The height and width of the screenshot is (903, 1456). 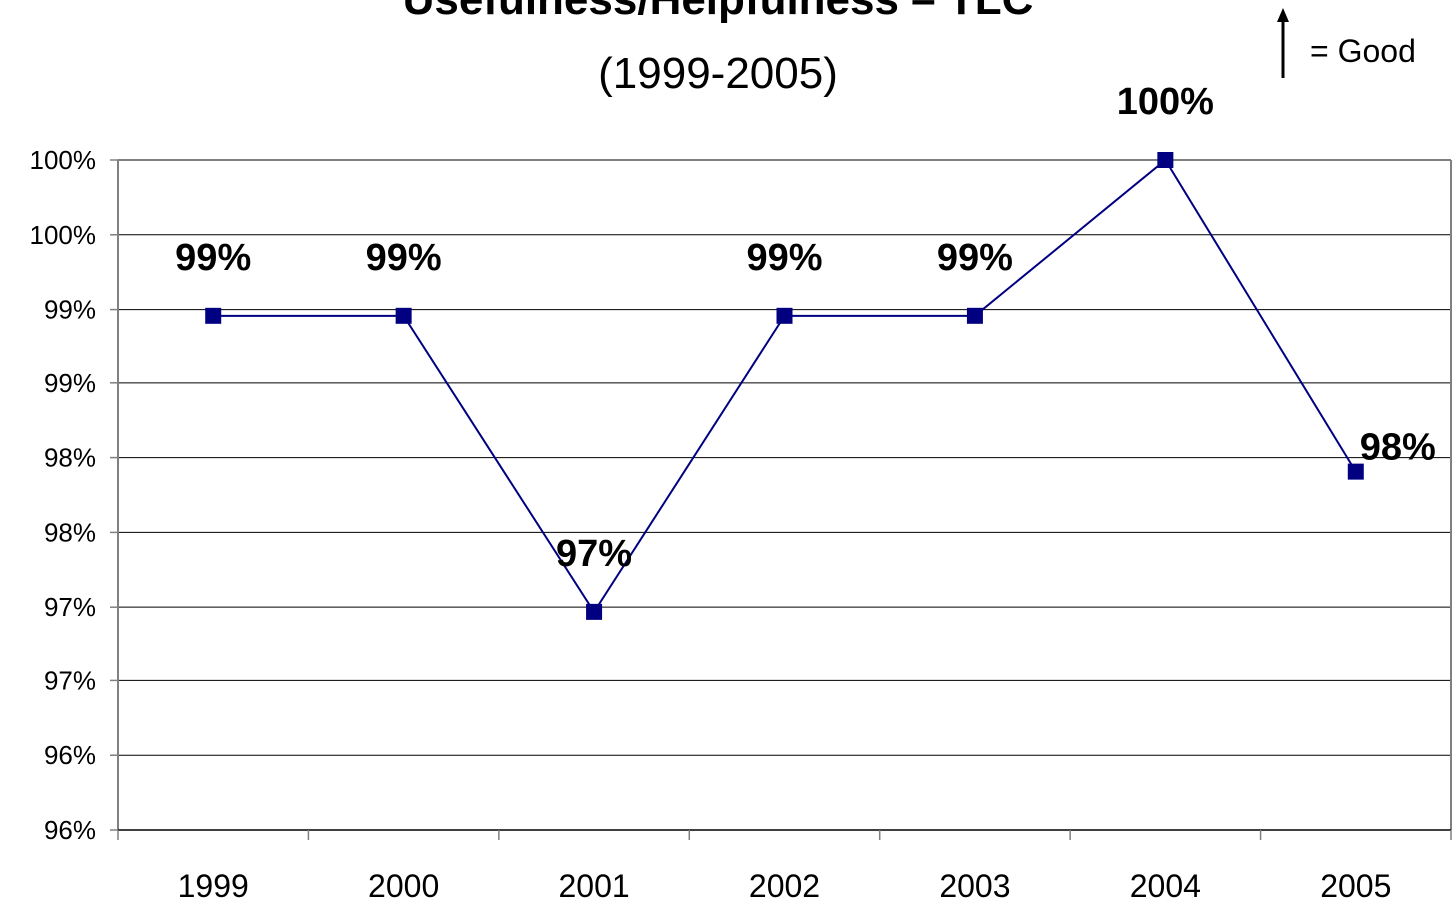 I want to click on data-label: 100%, so click(x=1165, y=102).